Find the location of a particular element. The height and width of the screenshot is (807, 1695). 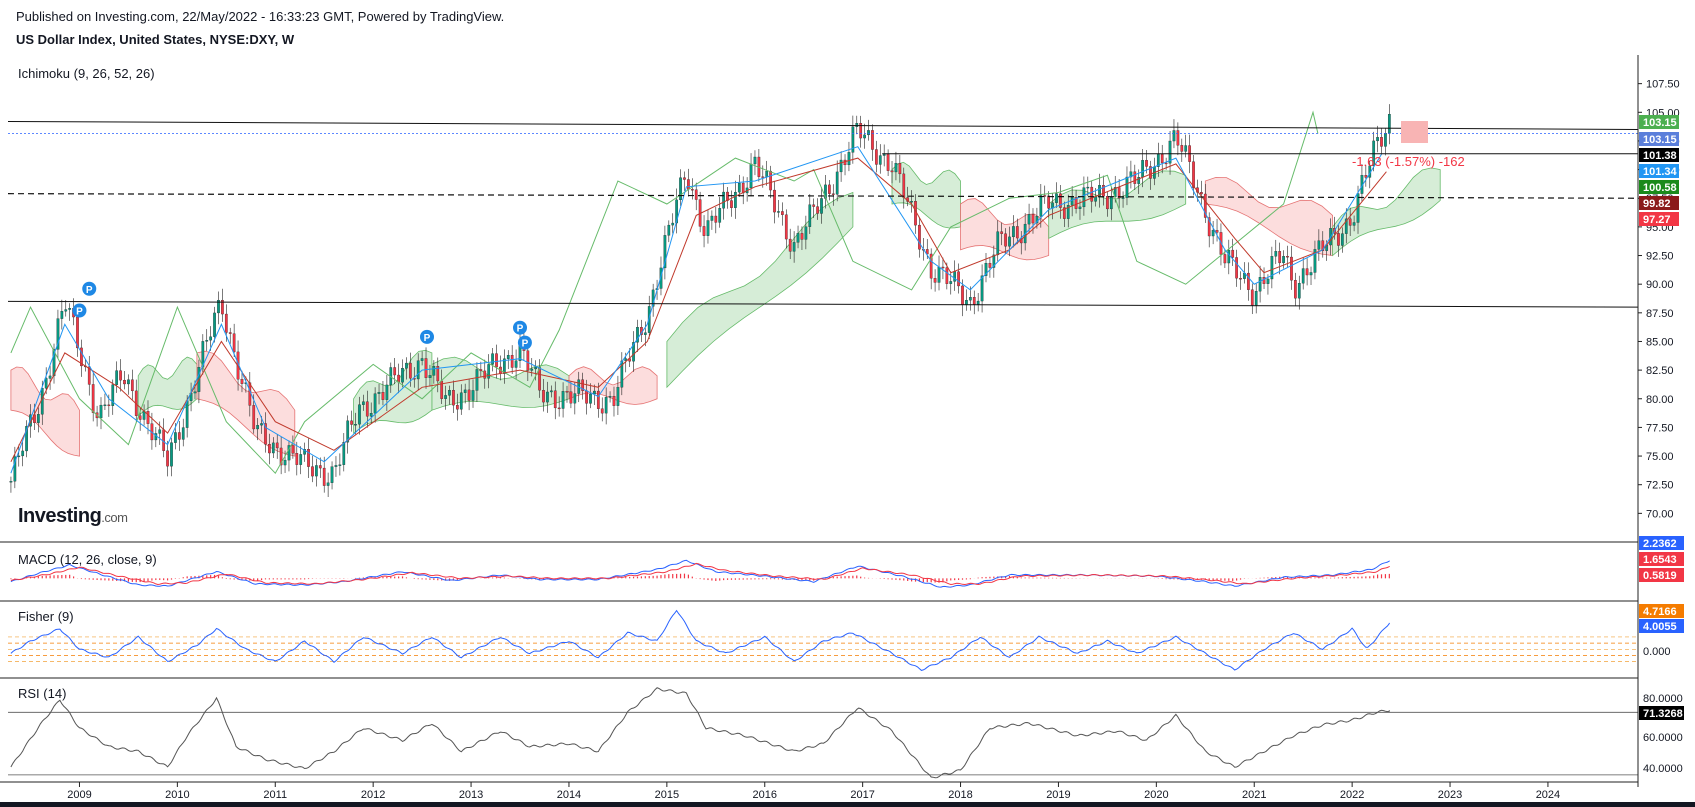

time-tick-label: 2024 is located at coordinates (1548, 795).